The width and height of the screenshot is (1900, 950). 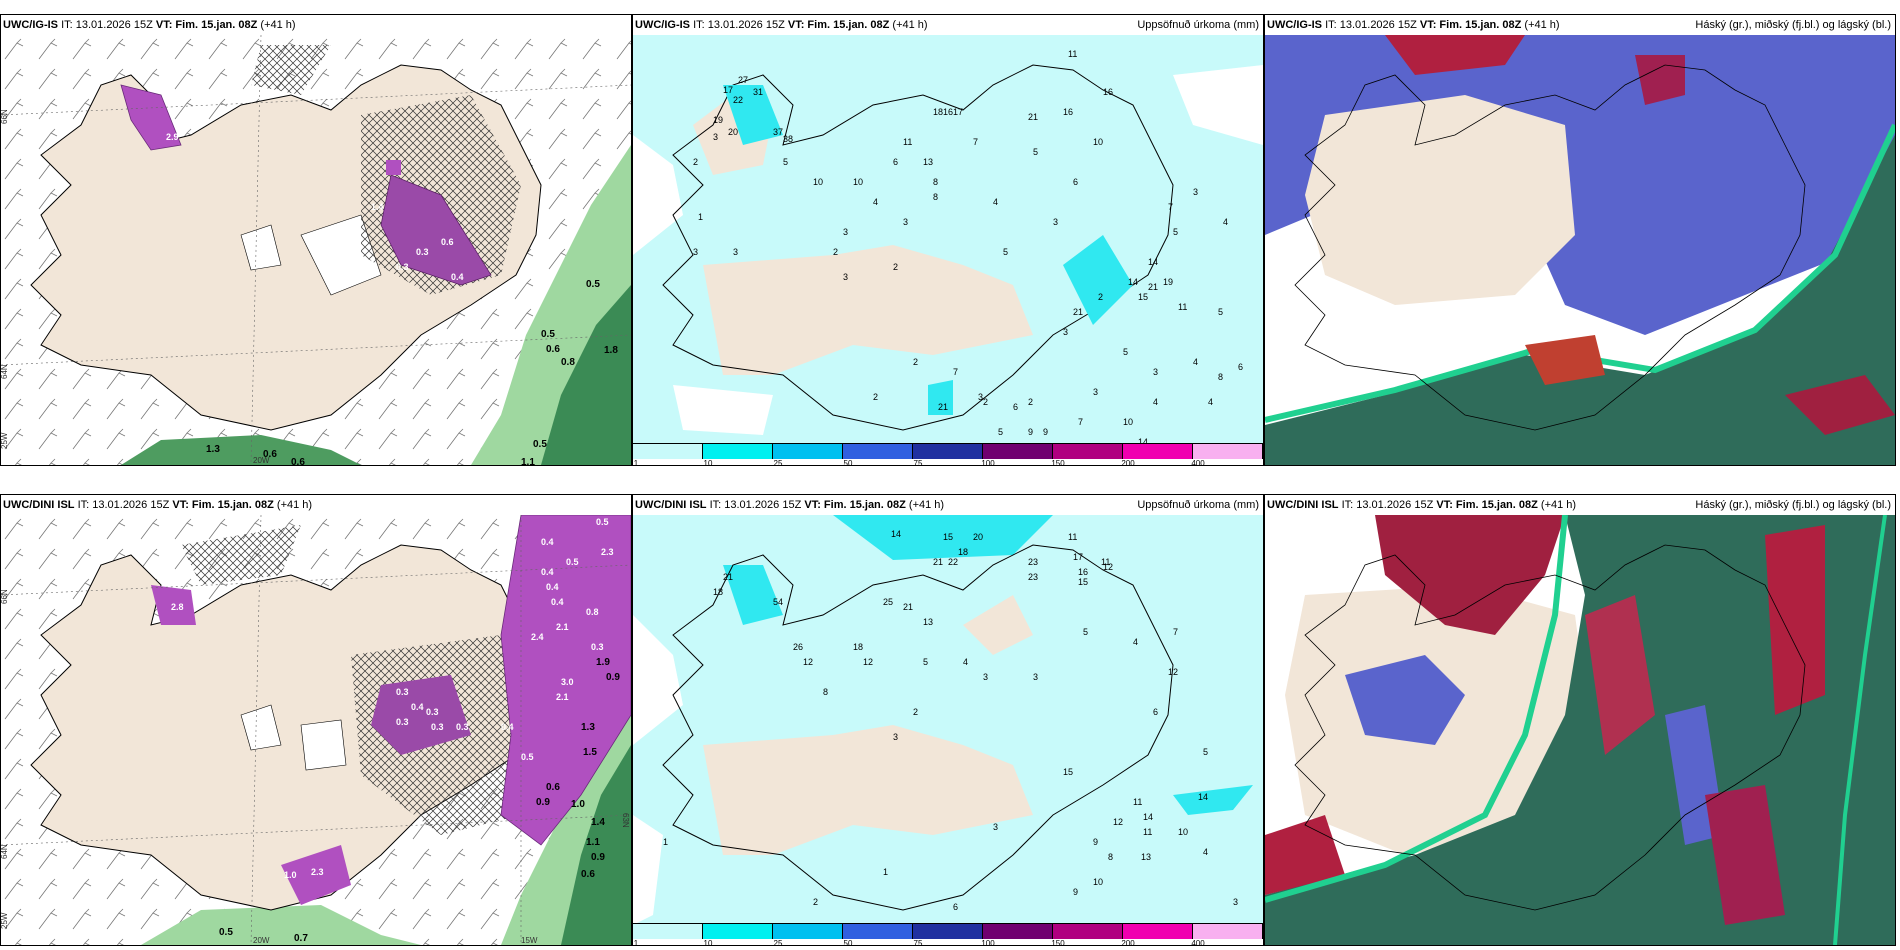 I want to click on value-label: 23, so click(x=1033, y=562).